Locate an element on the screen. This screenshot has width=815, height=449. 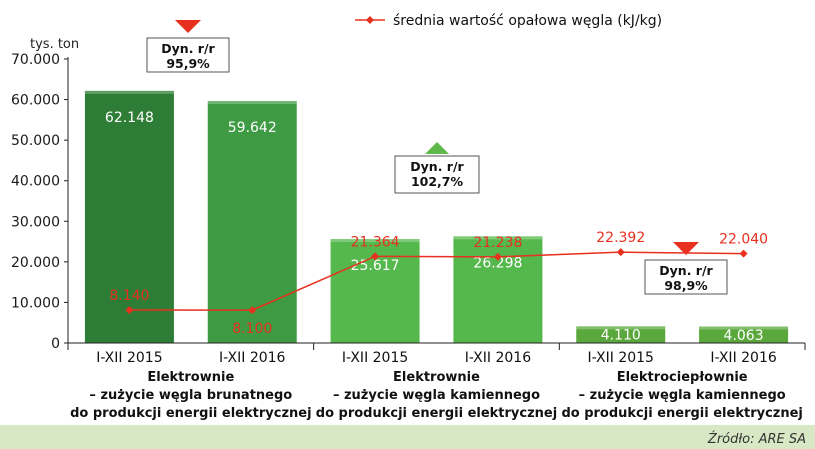
dyn-annotation-value: 98,9% is located at coordinates (686, 285).